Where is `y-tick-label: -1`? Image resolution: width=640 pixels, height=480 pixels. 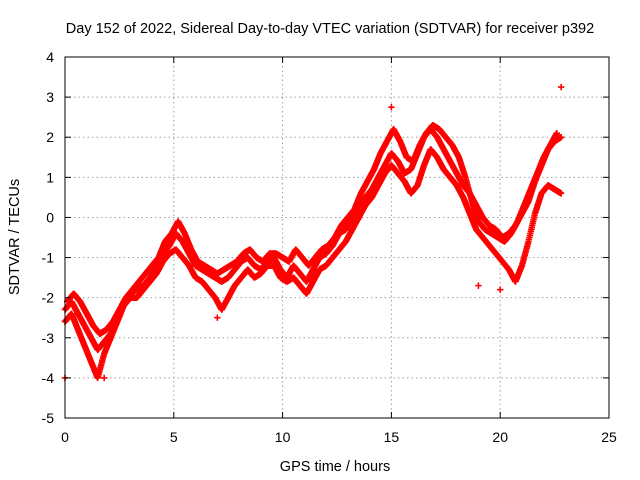 y-tick-label: -1 is located at coordinates (48, 258).